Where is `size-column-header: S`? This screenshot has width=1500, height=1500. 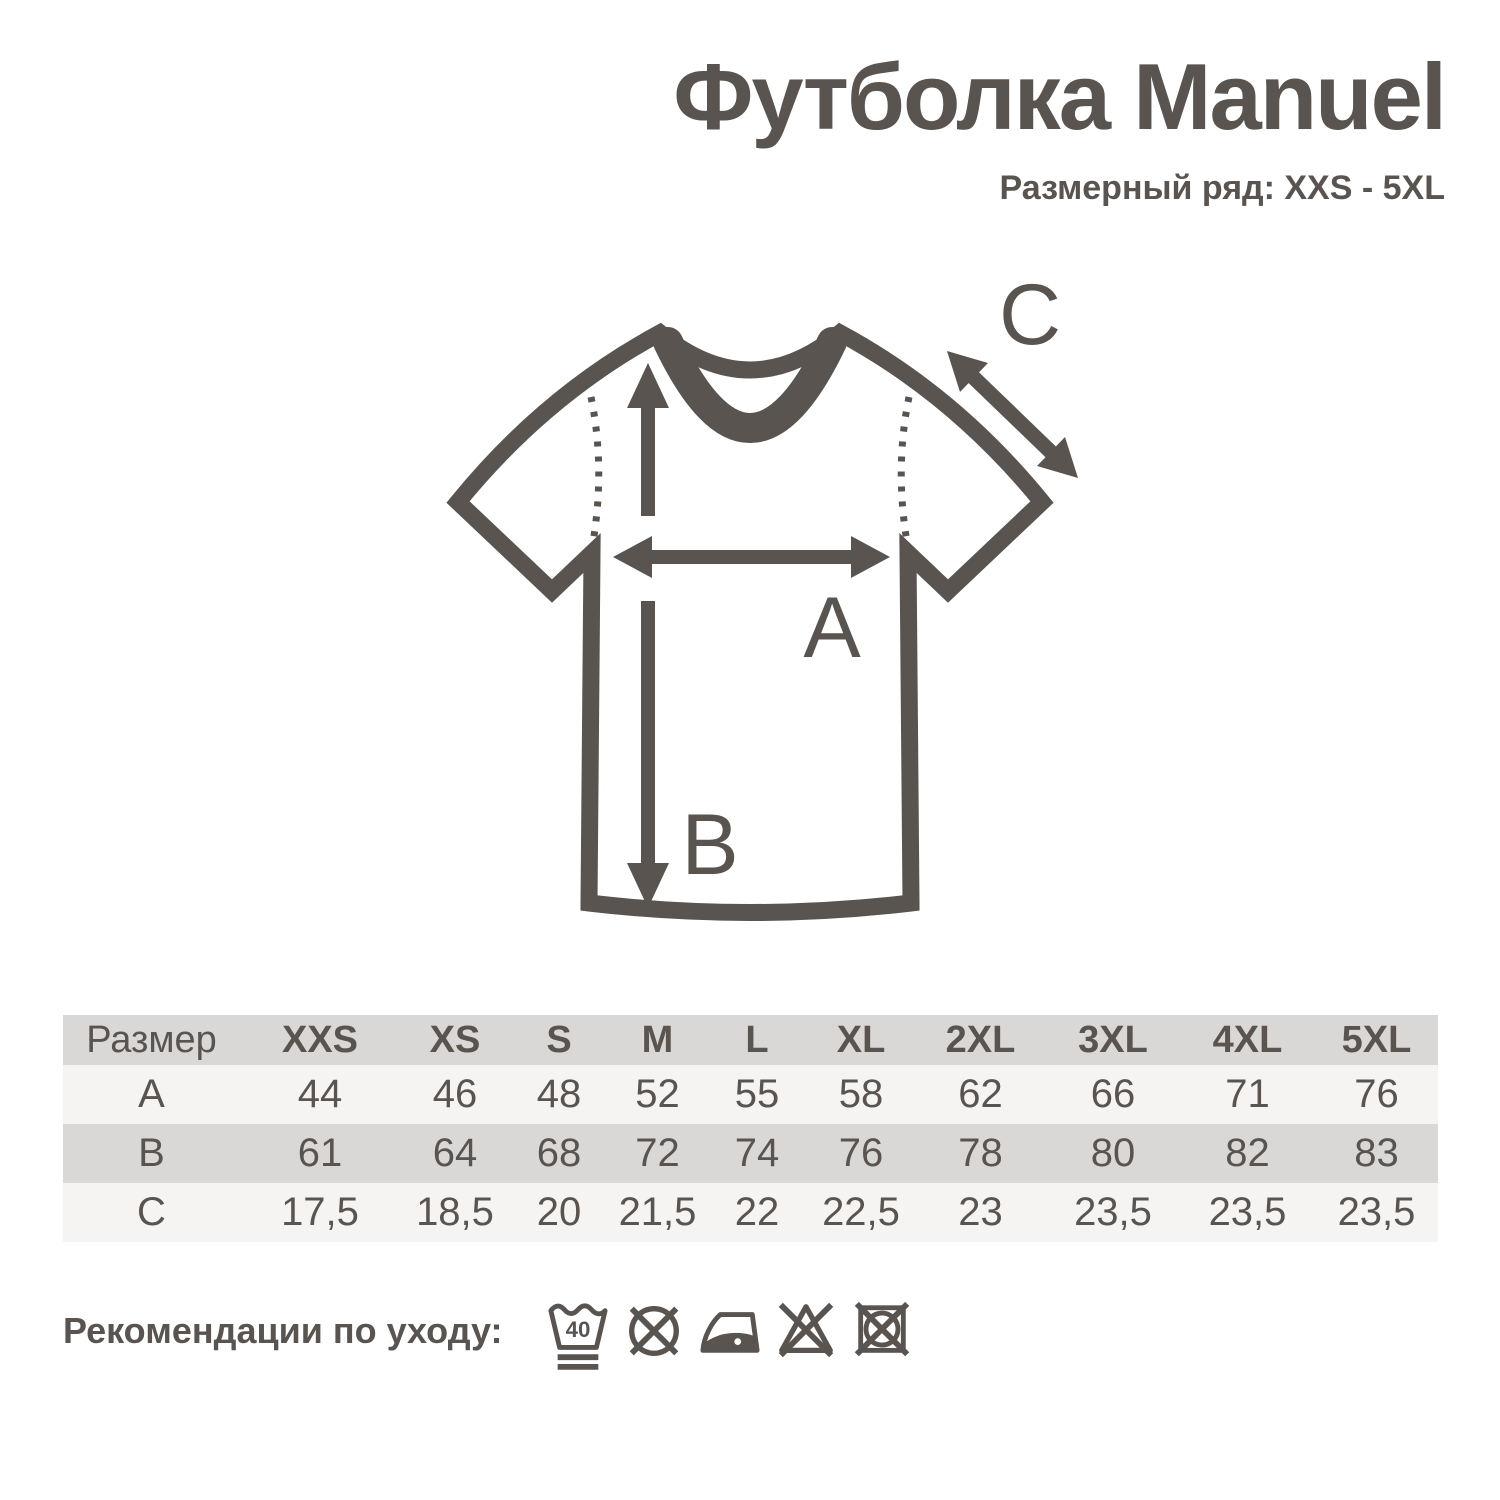 size-column-header: S is located at coordinates (559, 1039).